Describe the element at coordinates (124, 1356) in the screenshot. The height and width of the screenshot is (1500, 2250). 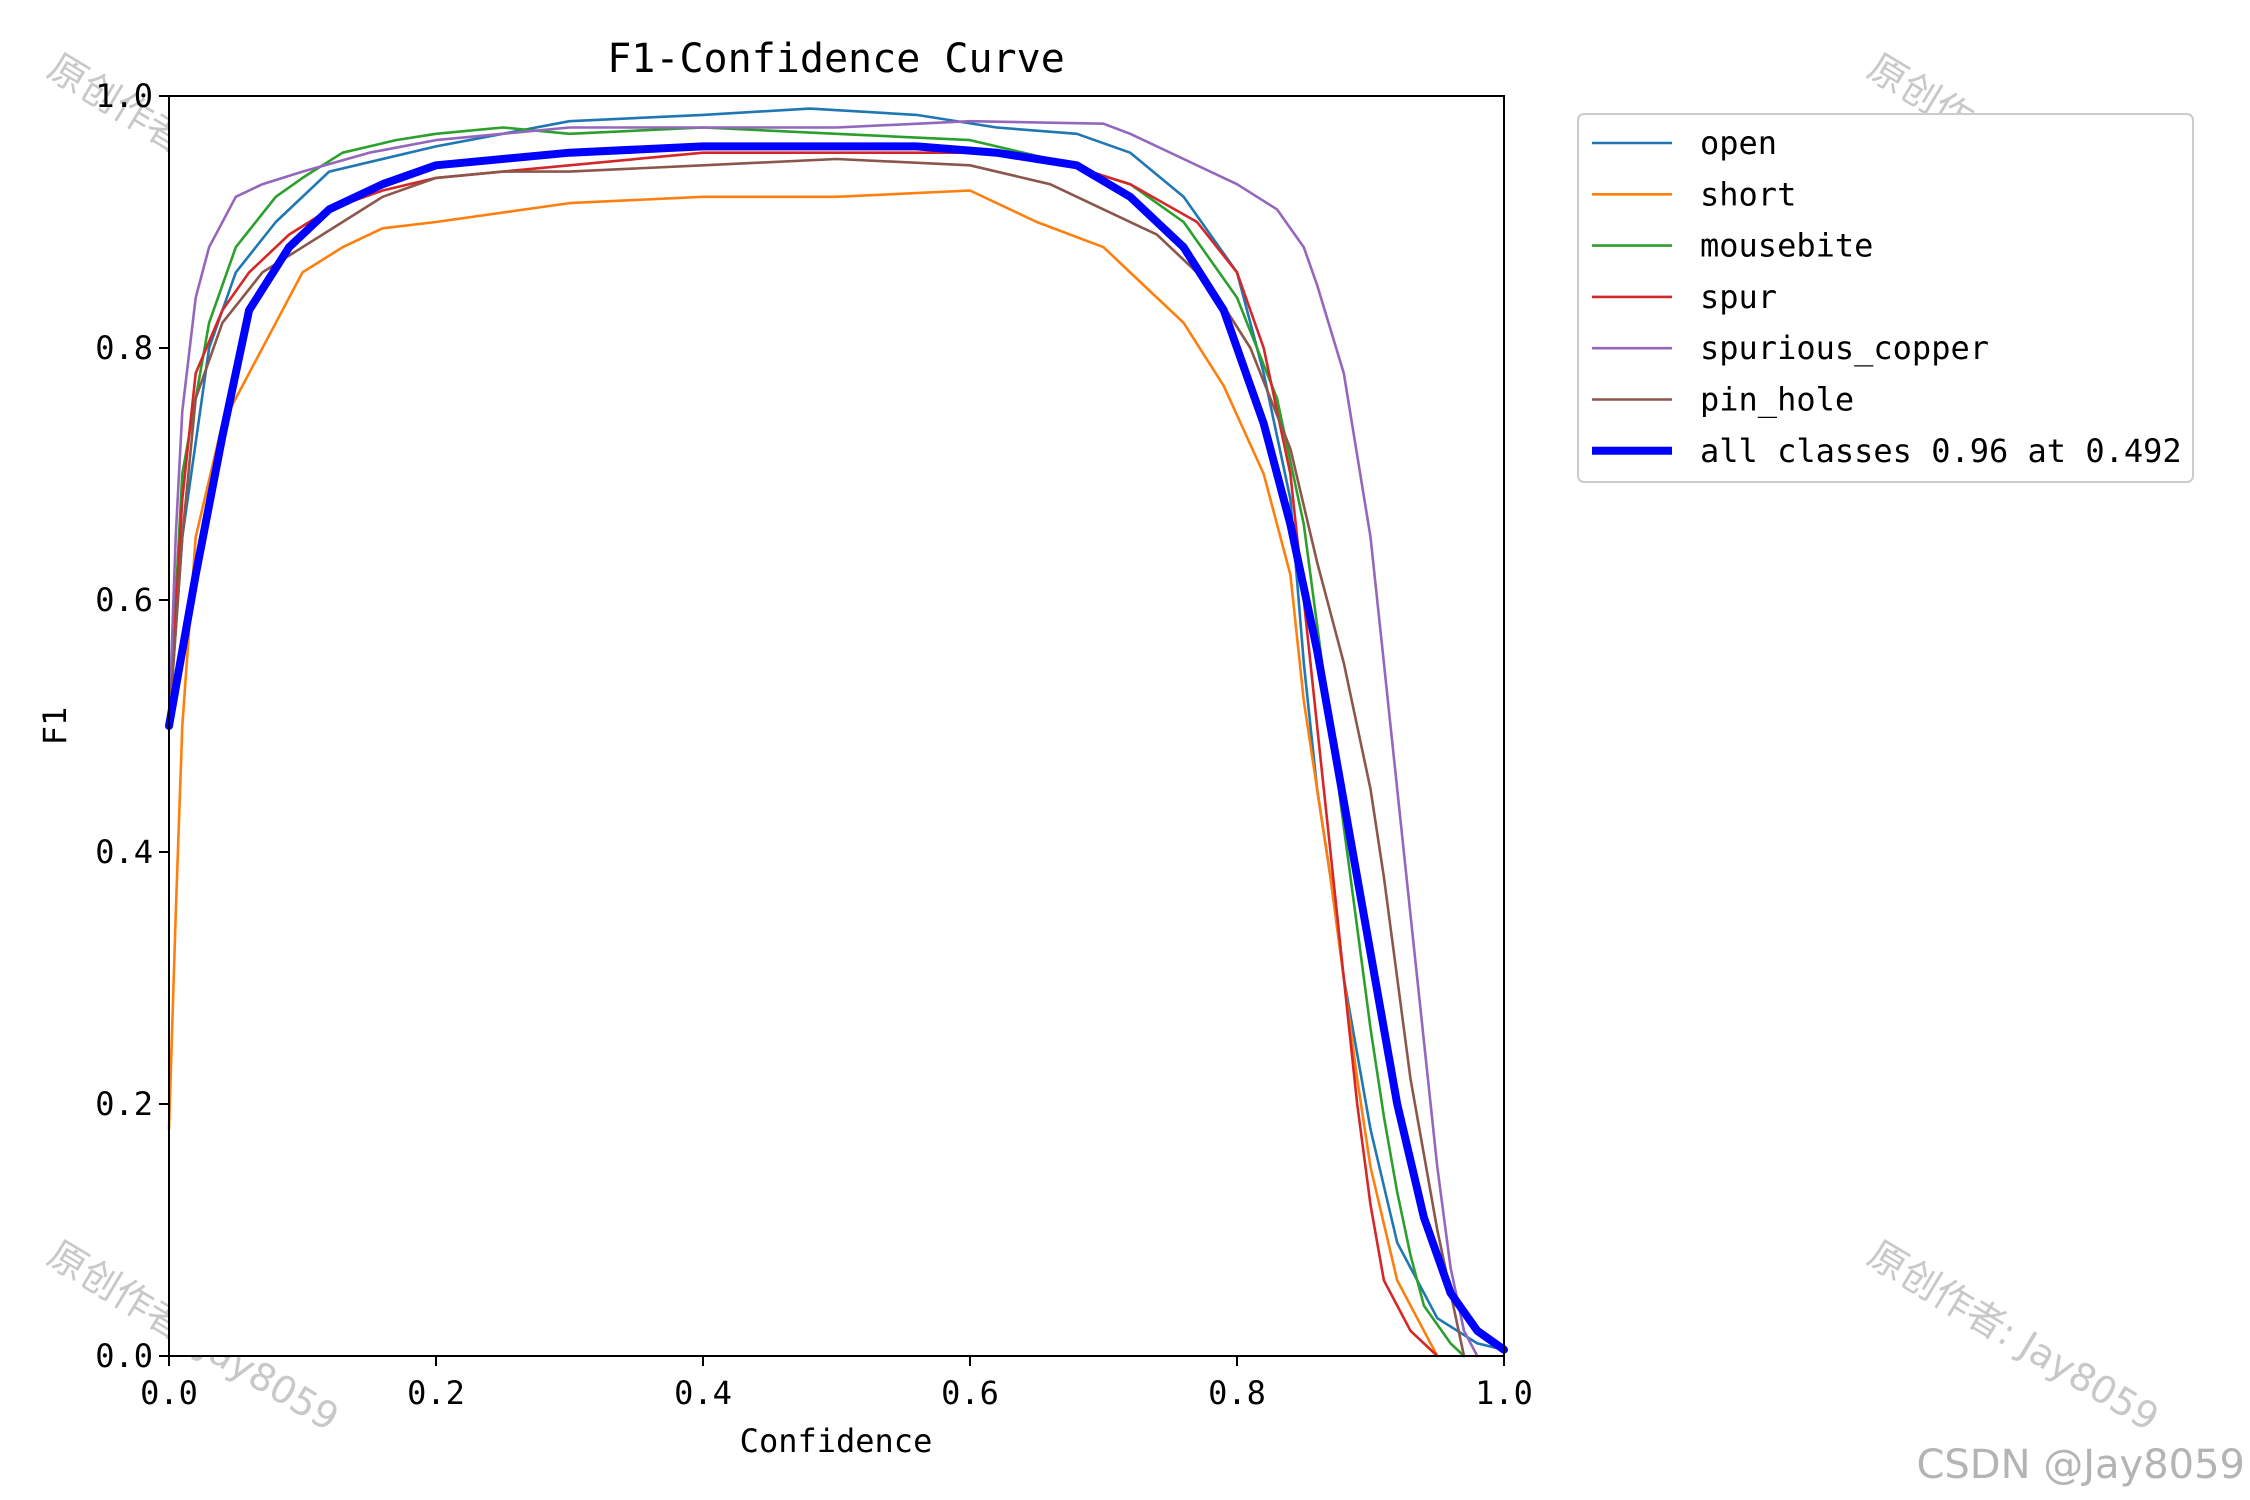
I see `y-tick-label: 0.0` at that location.